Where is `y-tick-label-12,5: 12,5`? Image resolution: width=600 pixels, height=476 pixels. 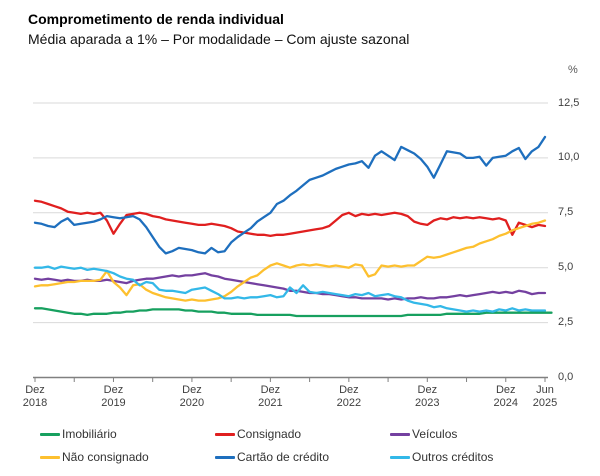
y-tick-label-12,5: 12,5 is located at coordinates (569, 102).